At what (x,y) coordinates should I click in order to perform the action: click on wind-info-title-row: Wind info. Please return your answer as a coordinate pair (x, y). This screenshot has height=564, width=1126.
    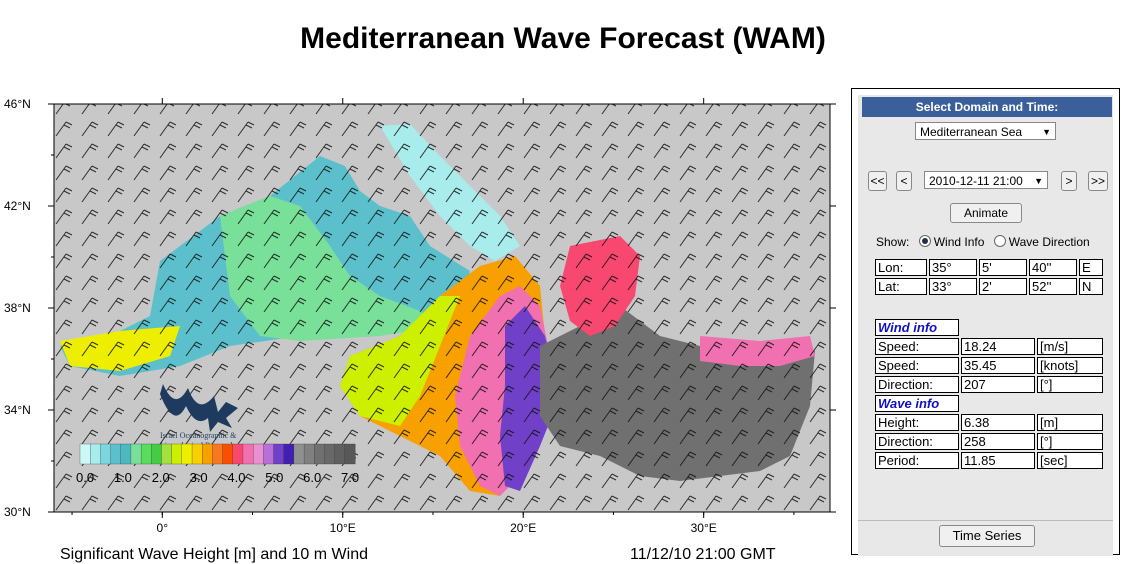
    Looking at the image, I should click on (989, 327).